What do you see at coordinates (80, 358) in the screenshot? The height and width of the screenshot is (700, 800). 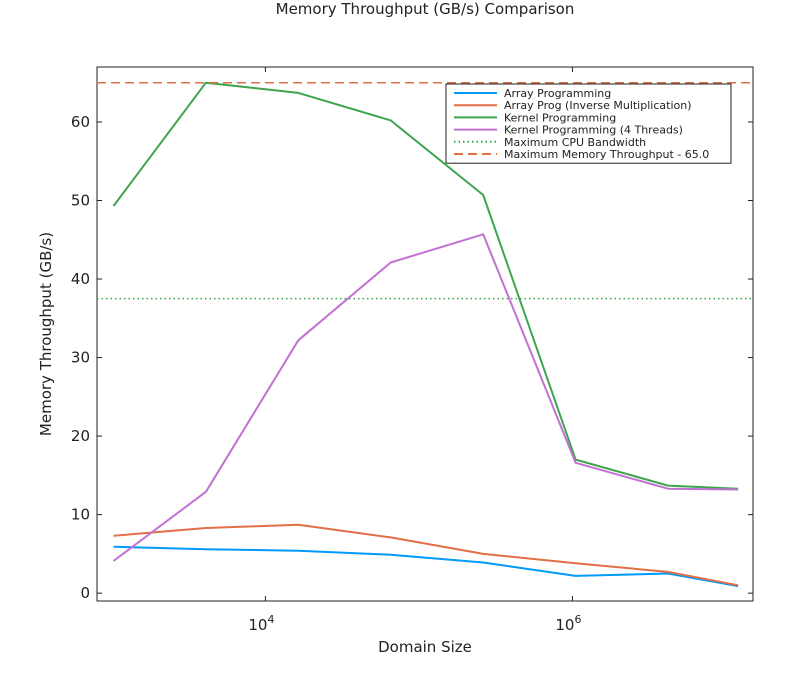 I see `y-tick-label: 30` at bounding box center [80, 358].